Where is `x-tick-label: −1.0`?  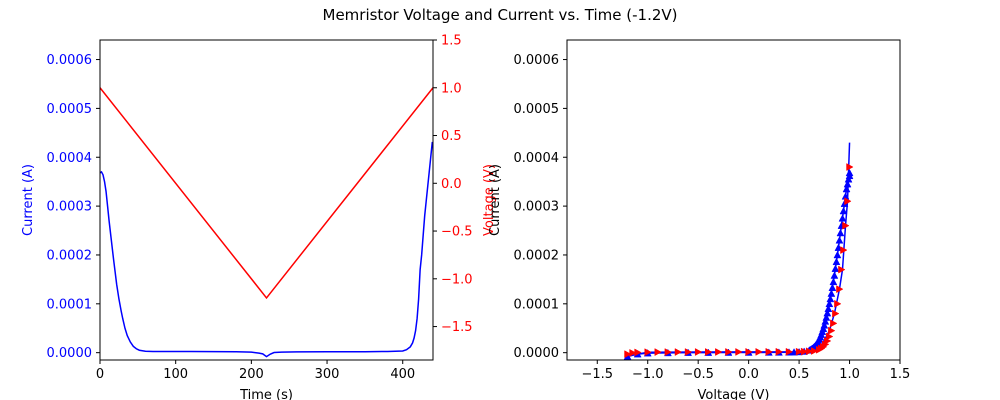
x-tick-label: −1.0 is located at coordinates (648, 374).